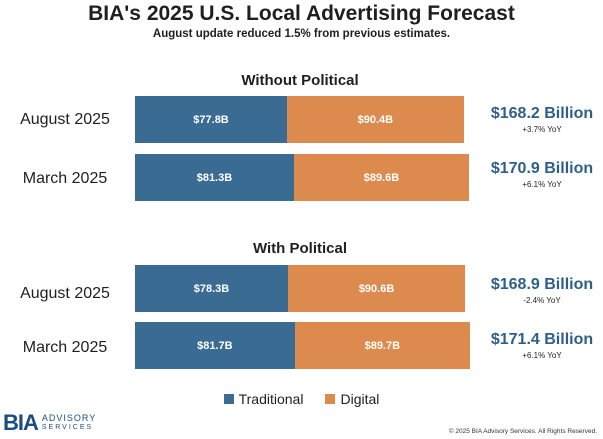 This screenshot has height=439, width=603. Describe the element at coordinates (300, 80) in the screenshot. I see `group-title-without-political: Without Political` at that location.